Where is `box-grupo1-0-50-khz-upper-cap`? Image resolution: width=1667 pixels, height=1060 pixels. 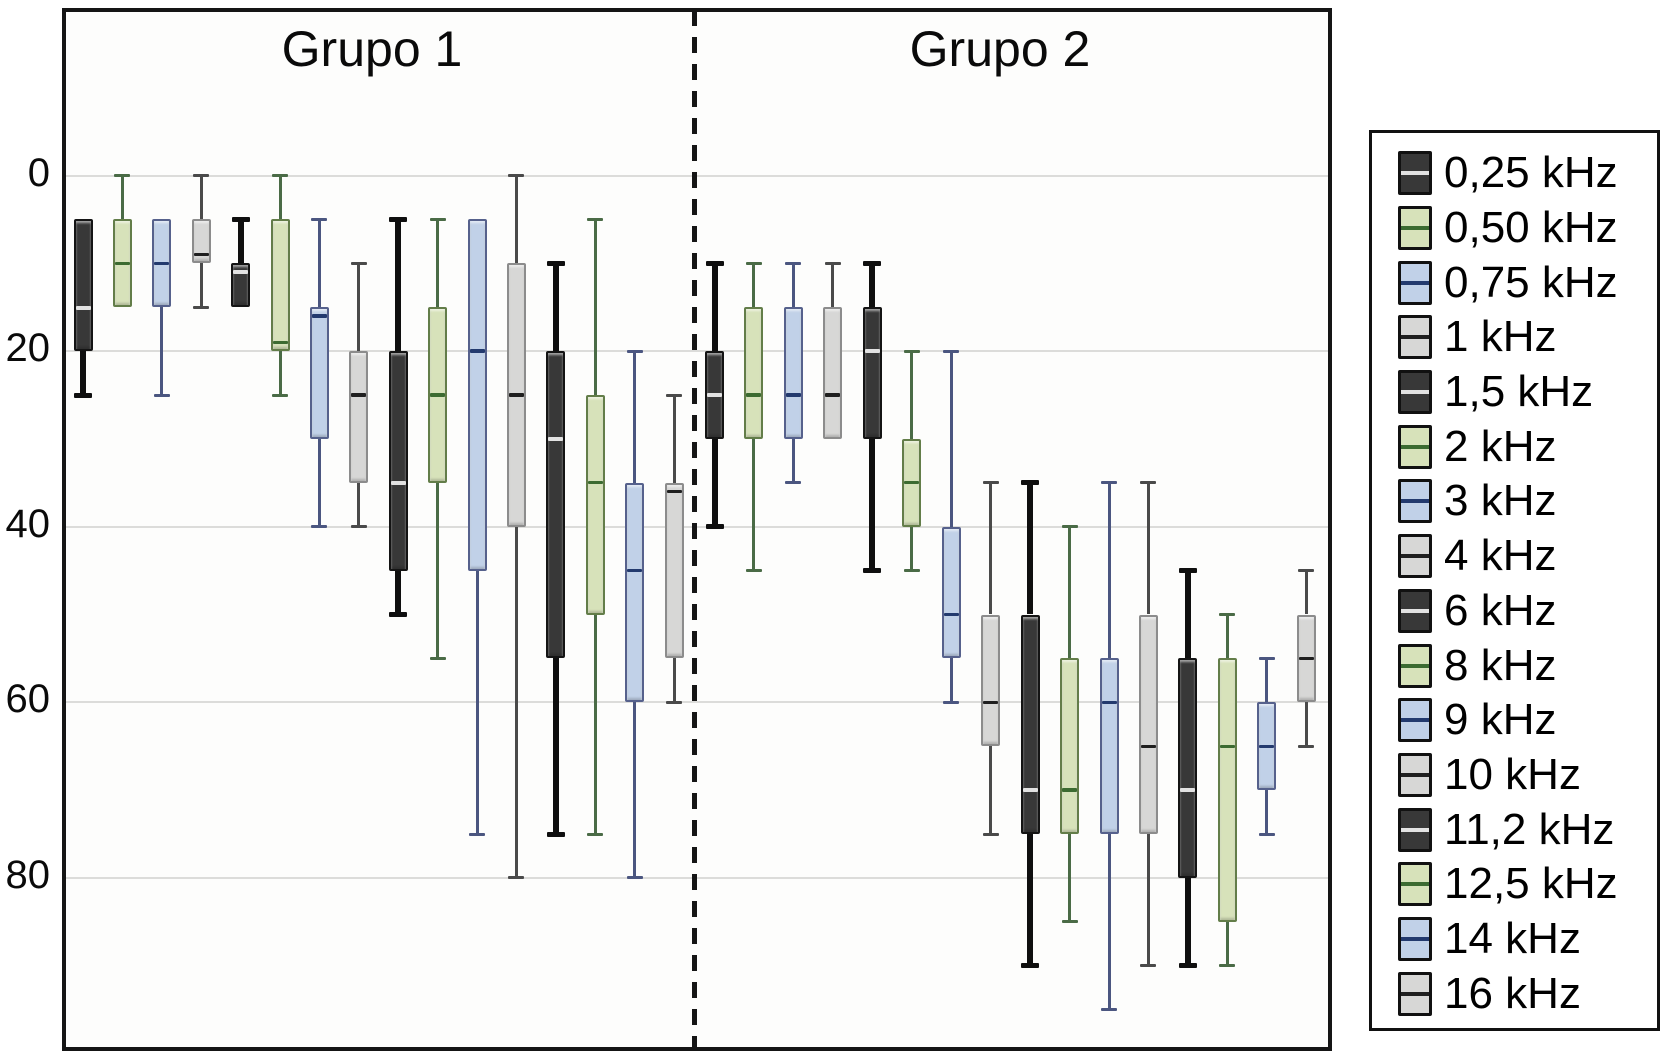 box-grupo1-0-50-khz-upper-cap is located at coordinates (122, 175).